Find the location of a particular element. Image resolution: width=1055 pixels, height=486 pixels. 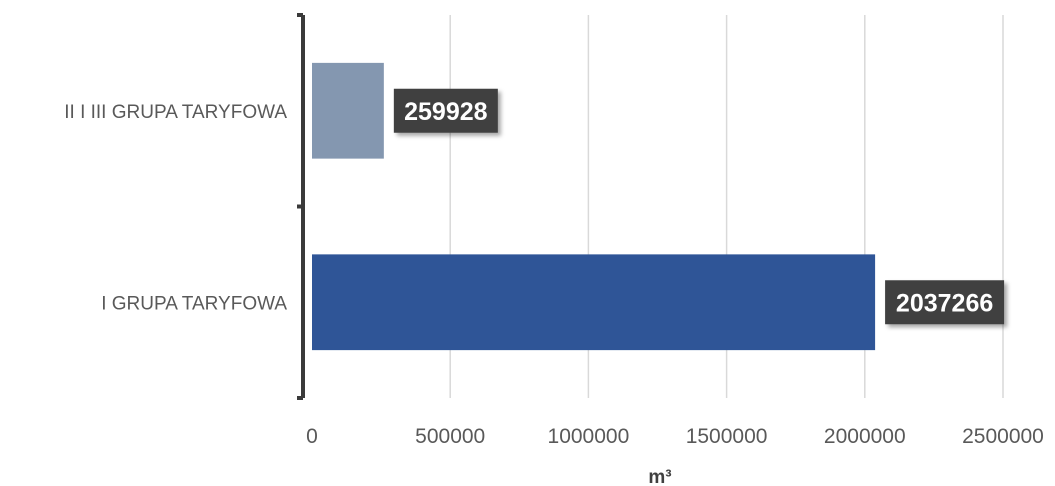

x-tick-label: 2500000 is located at coordinates (1003, 436).